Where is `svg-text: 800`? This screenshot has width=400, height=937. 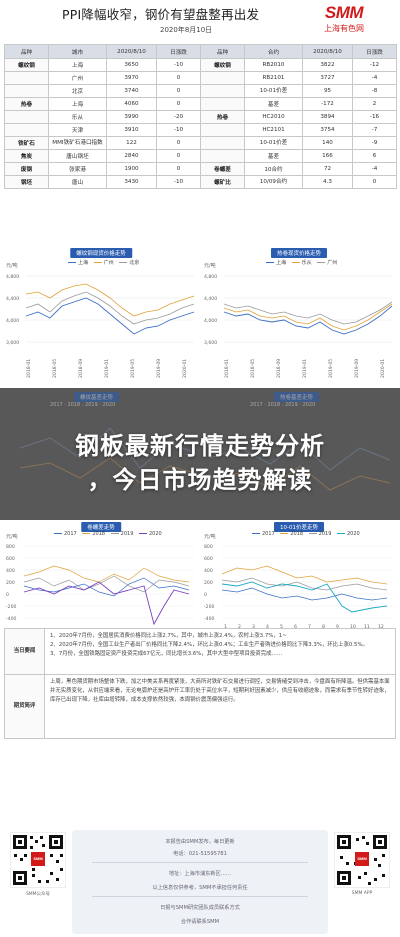 svg-text: 800 is located at coordinates (10, 547).